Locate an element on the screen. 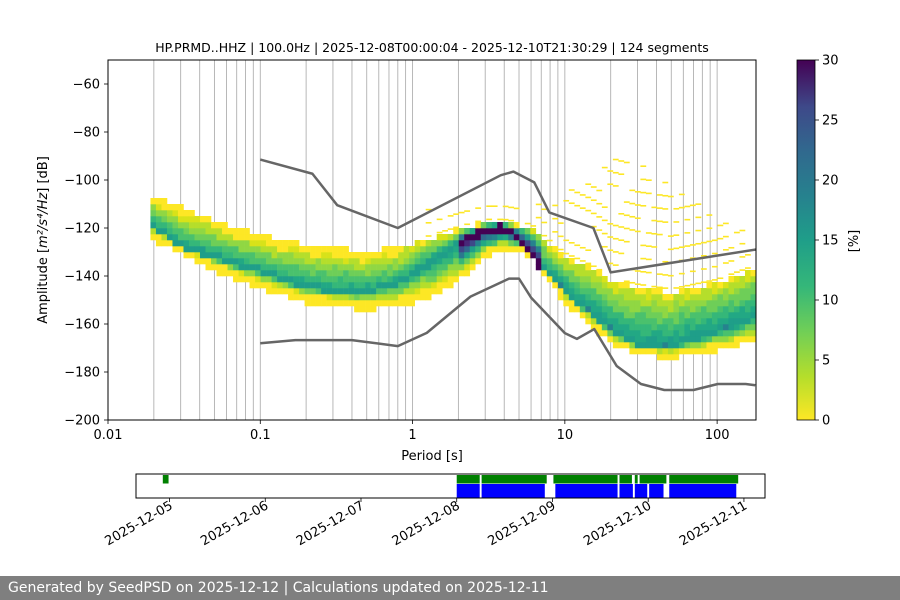 Image resolution: width=900 pixels, height=600 pixels. colorbar-tick-label: 15 is located at coordinates (830, 241).